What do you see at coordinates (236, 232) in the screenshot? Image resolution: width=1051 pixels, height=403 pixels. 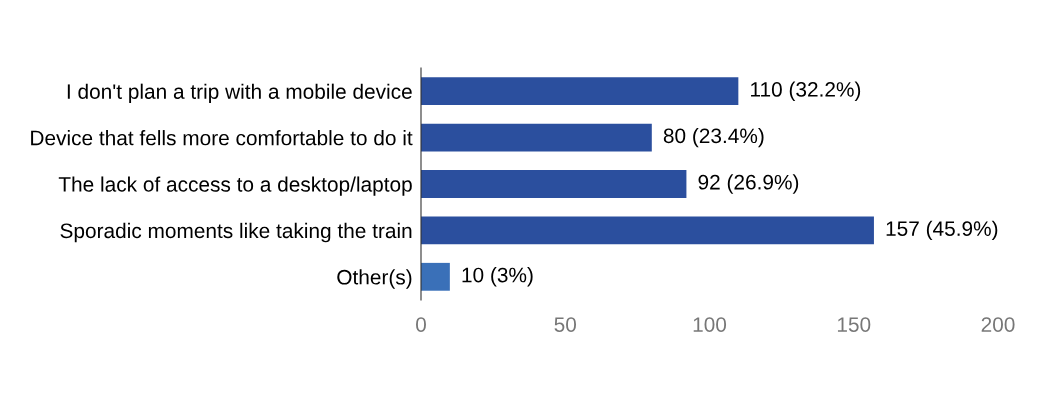 I see `y-tick-label: Sporadic moments like taking the train` at bounding box center [236, 232].